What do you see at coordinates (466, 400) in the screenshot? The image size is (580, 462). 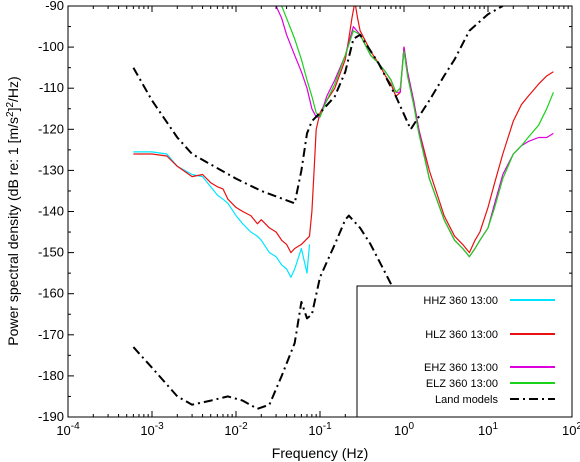 I see `legend-label: Land models` at bounding box center [466, 400].